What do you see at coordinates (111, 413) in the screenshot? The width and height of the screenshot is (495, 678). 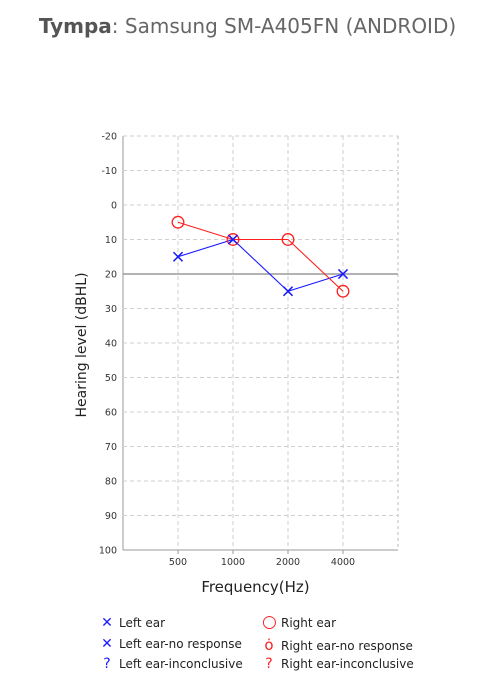 I see `y-tick-label: 60` at bounding box center [111, 413].